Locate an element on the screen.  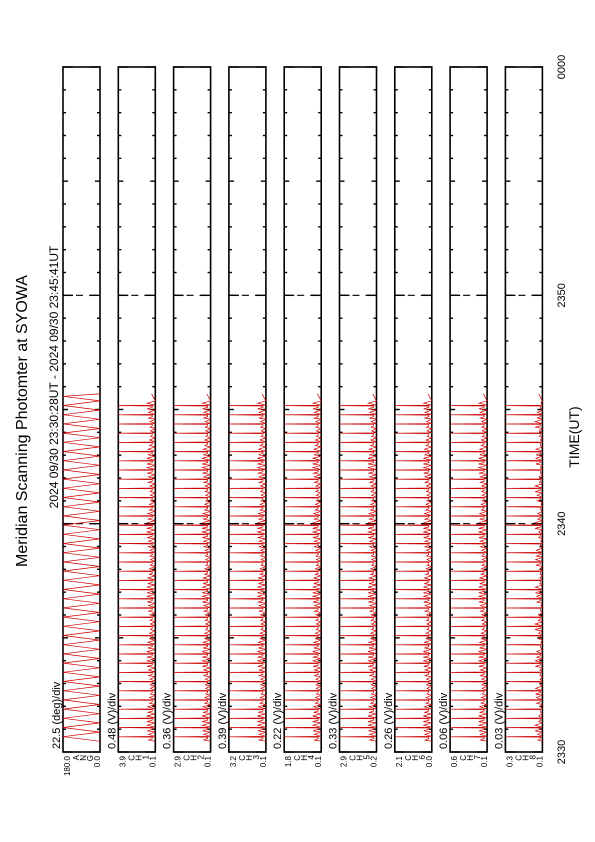
channel-label-char: G is located at coordinates (90, 758).